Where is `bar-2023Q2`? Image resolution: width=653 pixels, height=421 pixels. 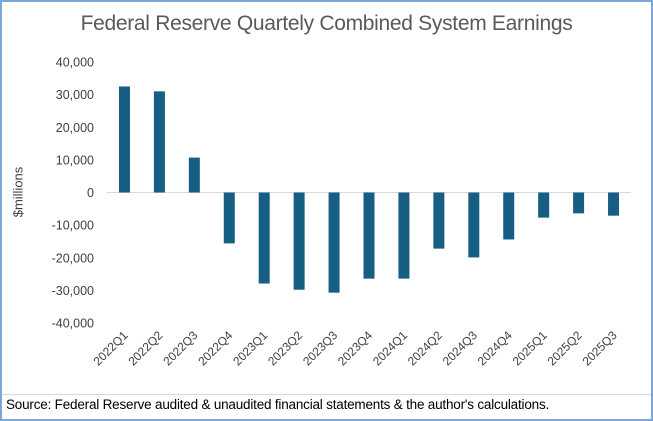 bar-2023Q2 is located at coordinates (299, 241).